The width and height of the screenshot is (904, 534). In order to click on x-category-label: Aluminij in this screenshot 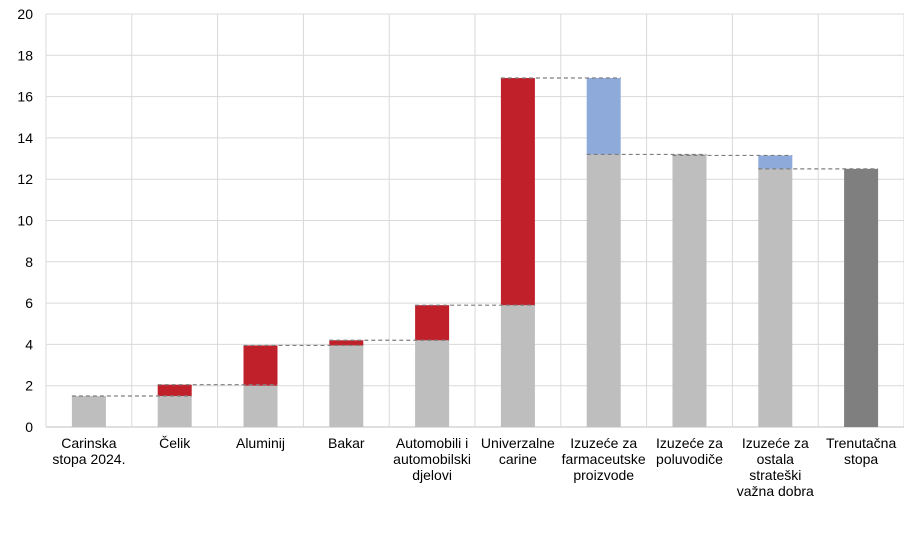, I will do `click(260, 443)`.